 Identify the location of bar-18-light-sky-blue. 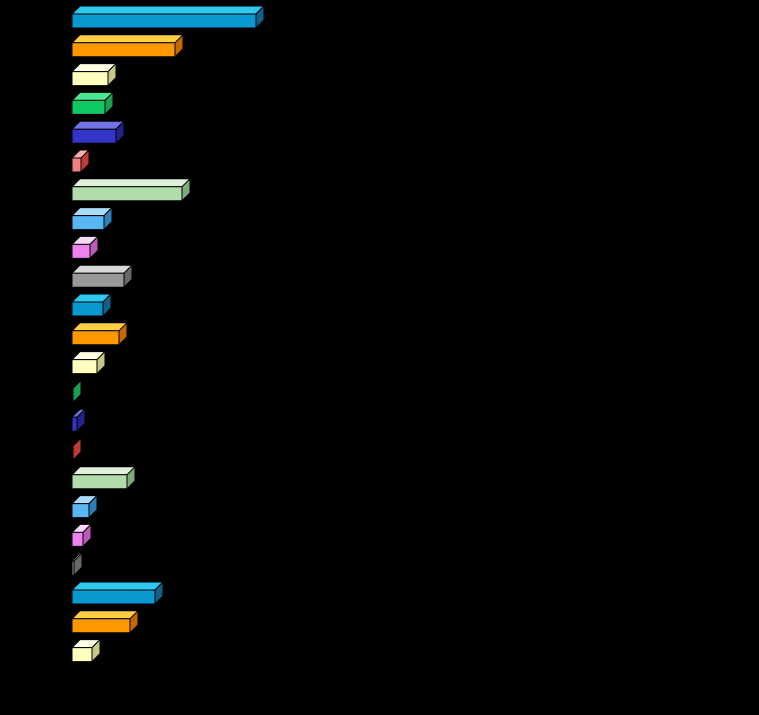
(84, 506).